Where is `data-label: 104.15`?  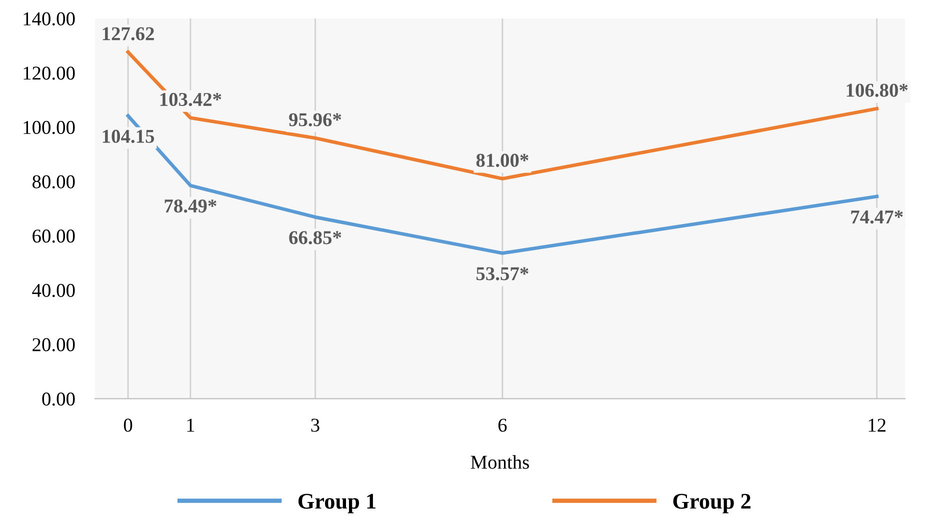 data-label: 104.15 is located at coordinates (128, 137).